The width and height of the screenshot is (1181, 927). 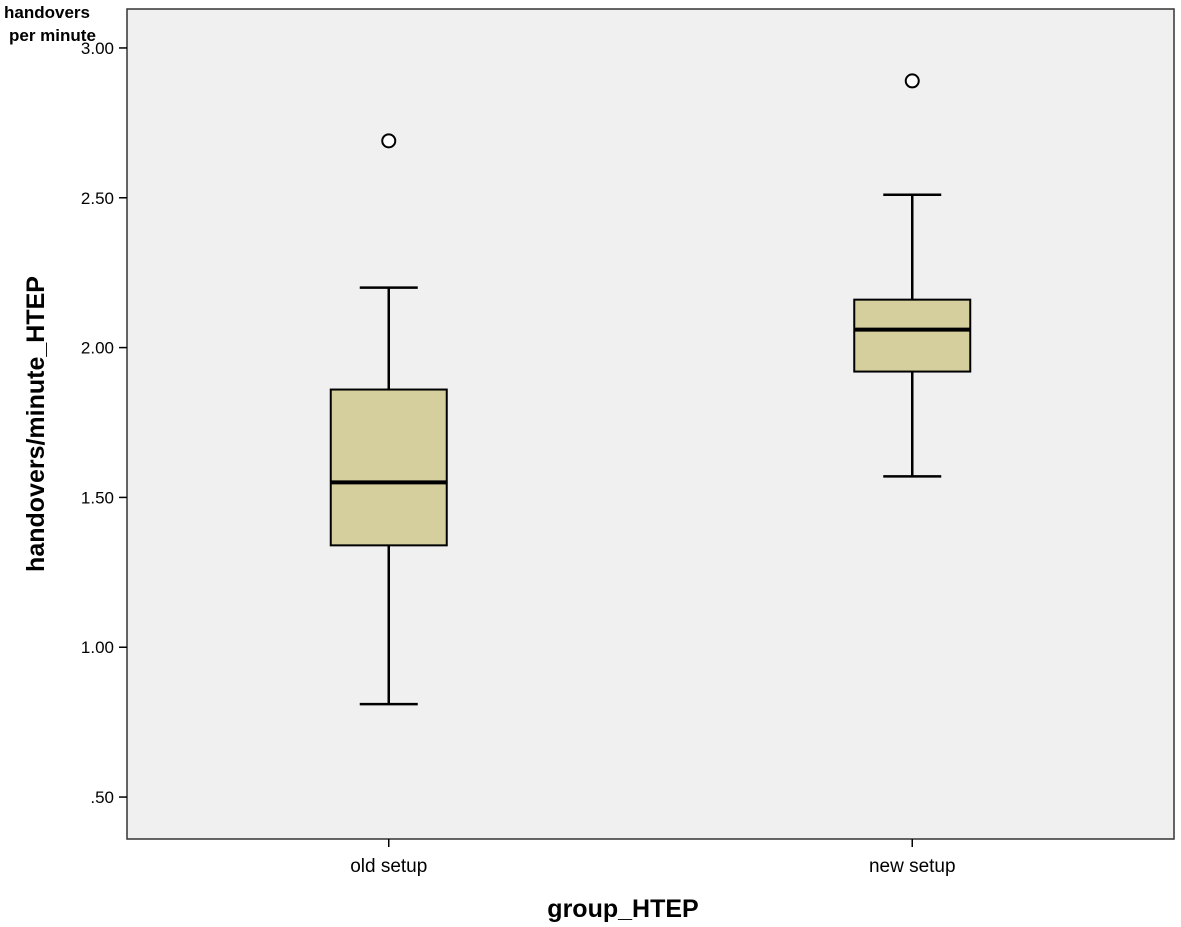 I want to click on y-tick-label: 2.00, so click(x=97, y=348).